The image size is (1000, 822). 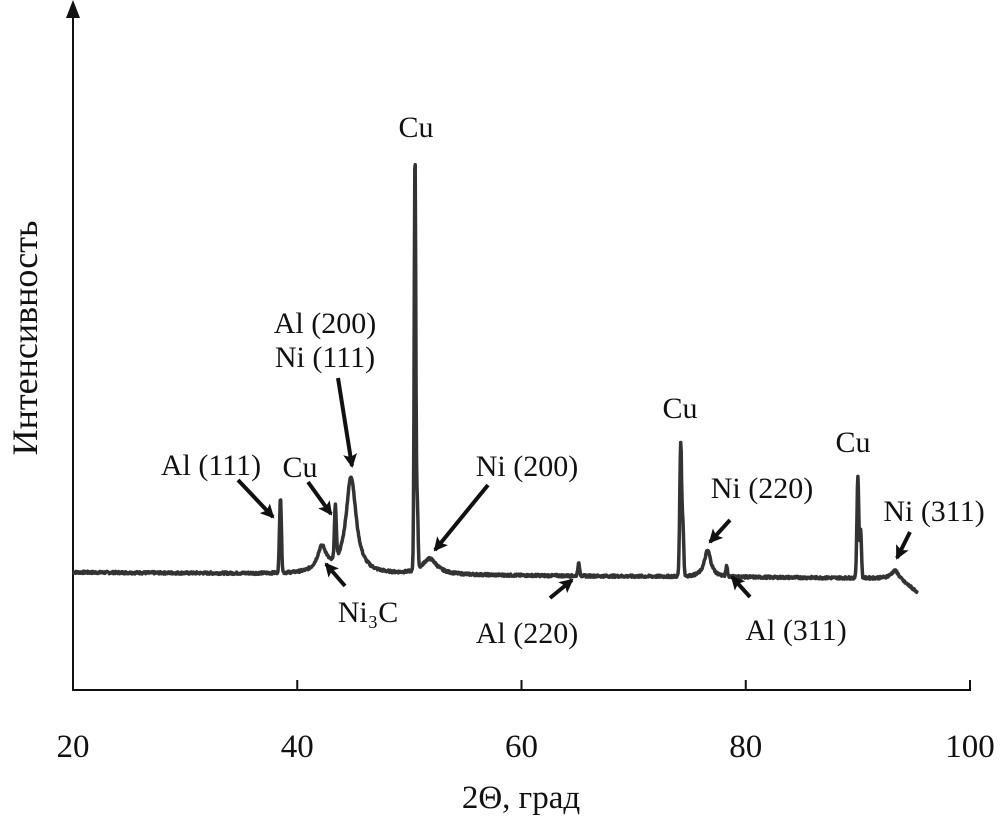 What do you see at coordinates (521, 798) in the screenshot?
I see `x-axis-label: 2Θ, град` at bounding box center [521, 798].